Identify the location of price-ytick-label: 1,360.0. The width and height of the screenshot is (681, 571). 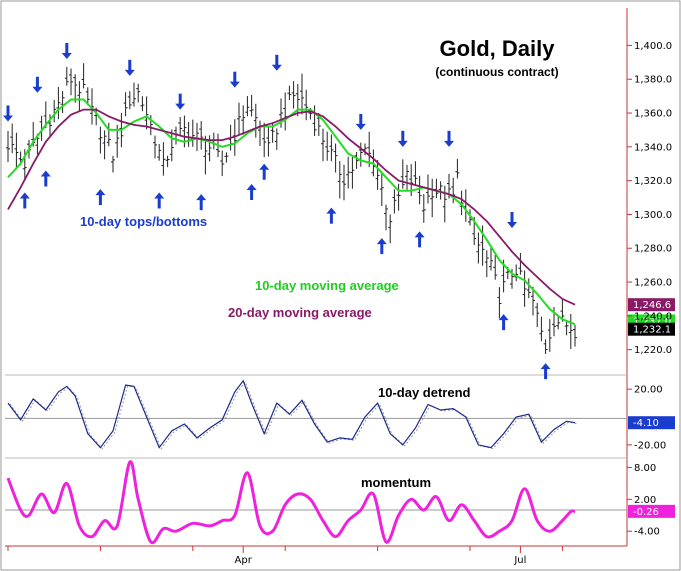
(653, 114).